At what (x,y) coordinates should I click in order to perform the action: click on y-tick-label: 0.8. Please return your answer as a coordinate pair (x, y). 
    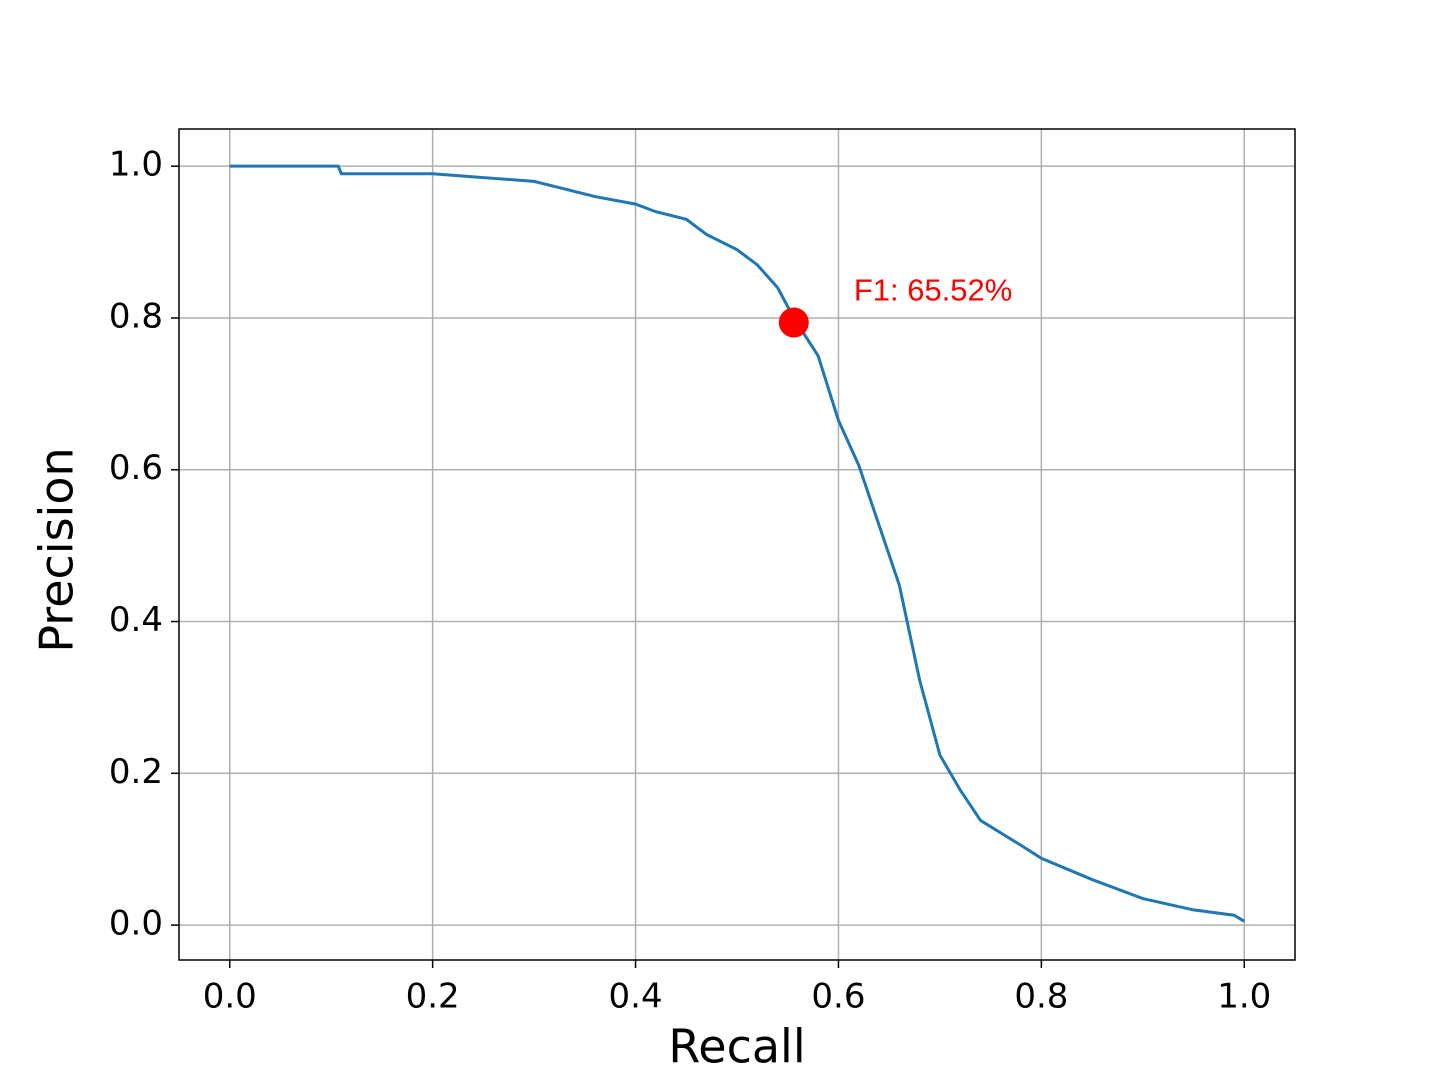
    Looking at the image, I should click on (136, 316).